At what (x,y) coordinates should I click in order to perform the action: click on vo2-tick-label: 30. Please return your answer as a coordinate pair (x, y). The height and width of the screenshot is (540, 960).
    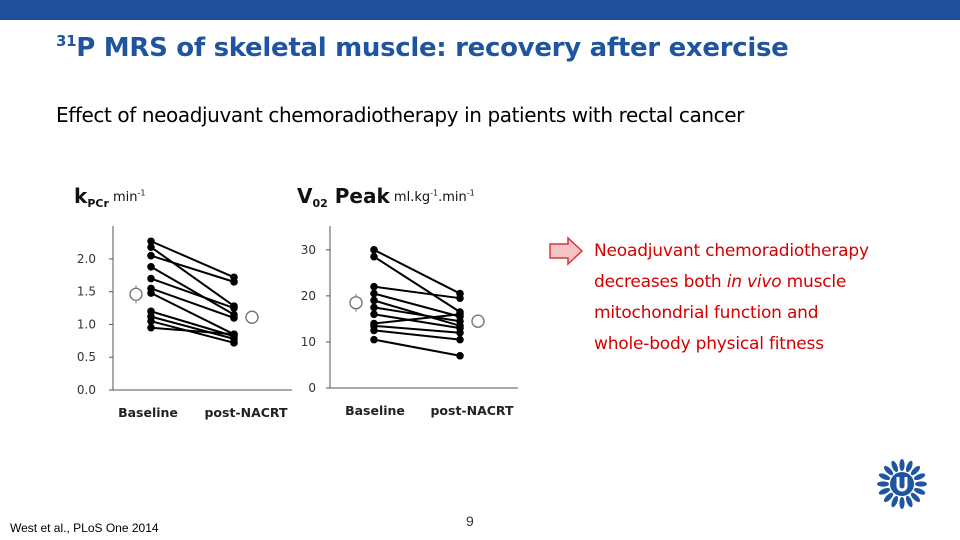
    Looking at the image, I should click on (308, 250).